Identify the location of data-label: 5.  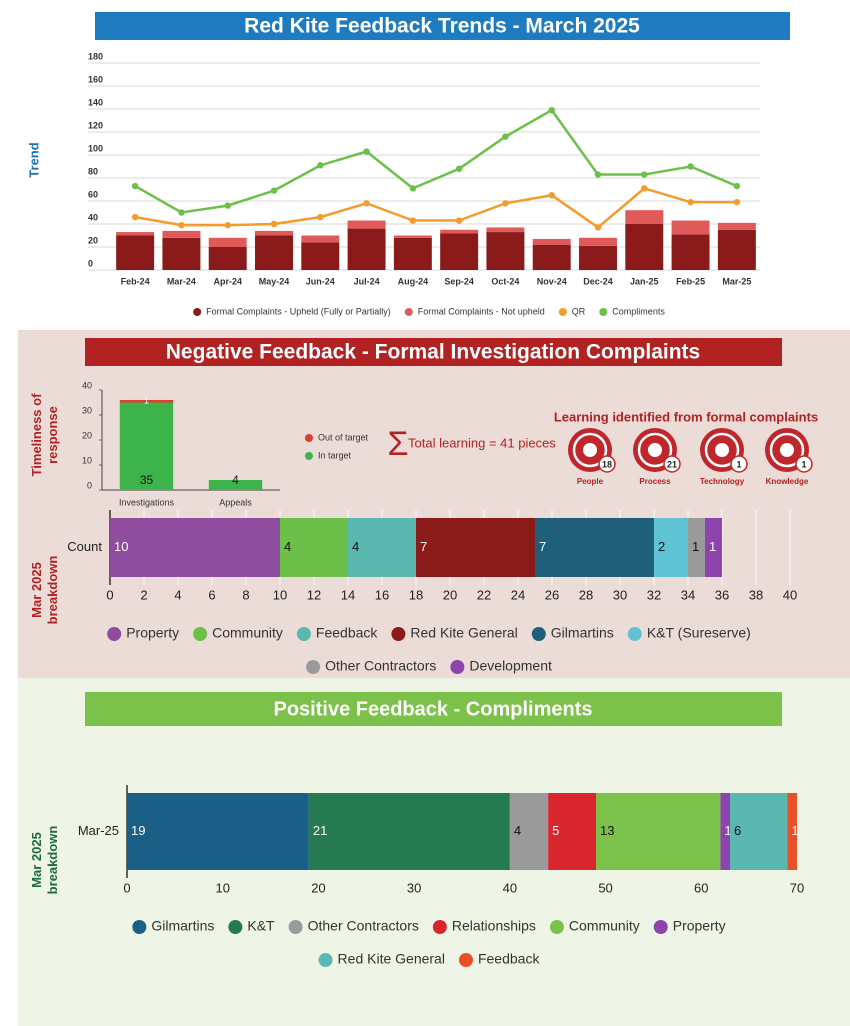
(555, 830).